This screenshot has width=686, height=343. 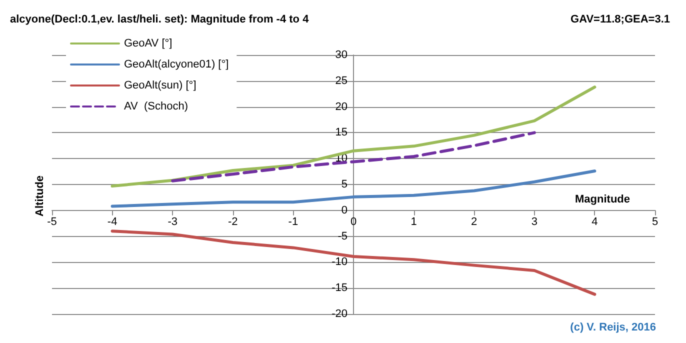 What do you see at coordinates (613, 328) in the screenshot?
I see `text: (c) V. Reijs, 2016` at bounding box center [613, 328].